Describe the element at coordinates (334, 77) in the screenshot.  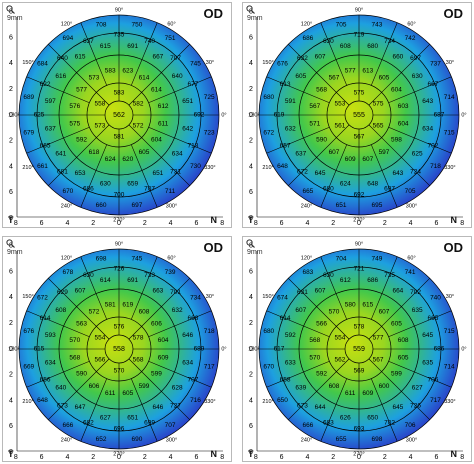
I see `value-ring2: 567` at that location.